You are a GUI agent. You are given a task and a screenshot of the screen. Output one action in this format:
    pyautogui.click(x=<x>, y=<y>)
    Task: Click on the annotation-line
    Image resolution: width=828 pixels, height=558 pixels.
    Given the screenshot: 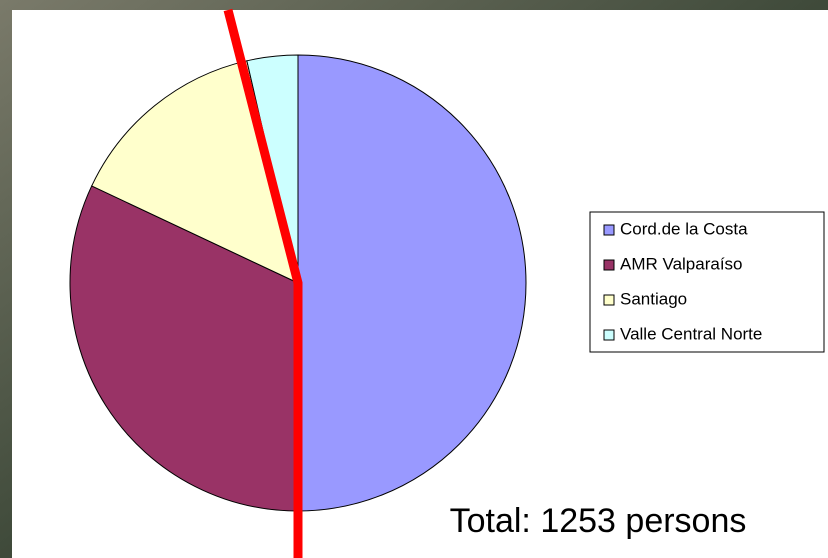 What is the action you would take?
    pyautogui.click(x=263, y=283)
    